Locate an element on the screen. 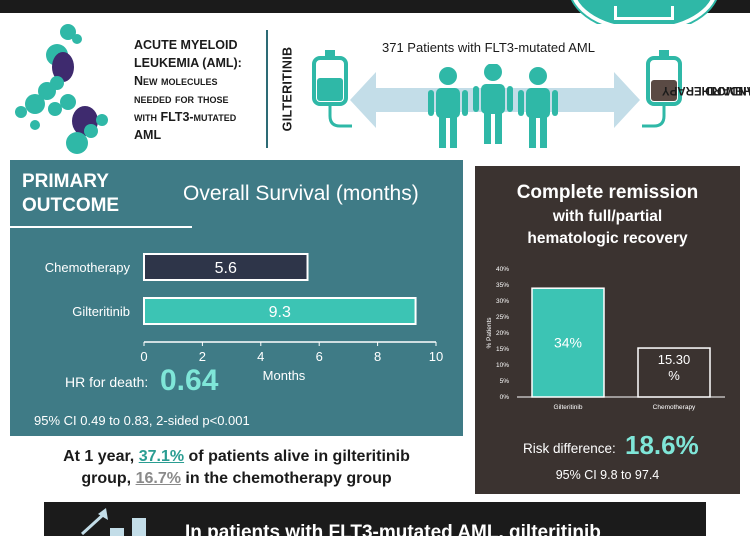  y-tick-label: 40% is located at coordinates (502, 269).